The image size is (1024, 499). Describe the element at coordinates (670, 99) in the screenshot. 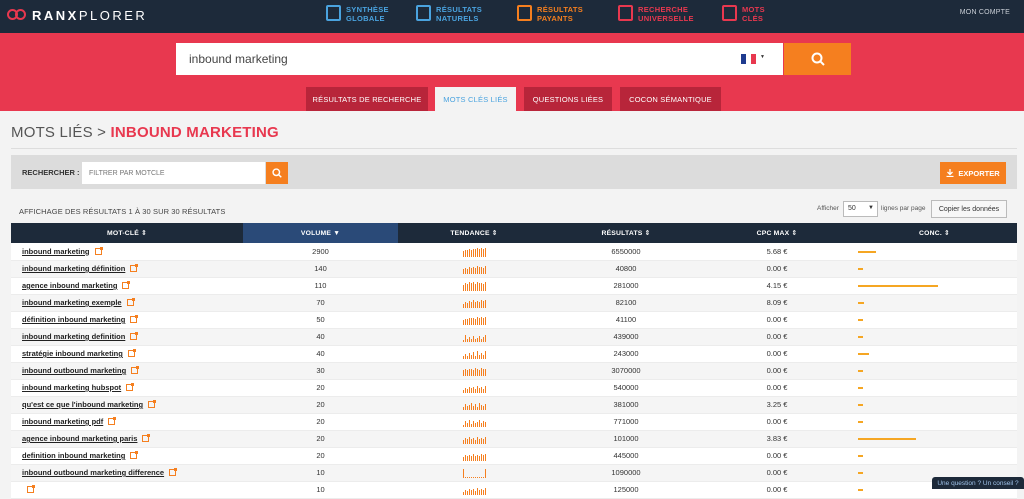

I see `tab-cocon-semantique: COCON SÉMANTIQUE` at that location.